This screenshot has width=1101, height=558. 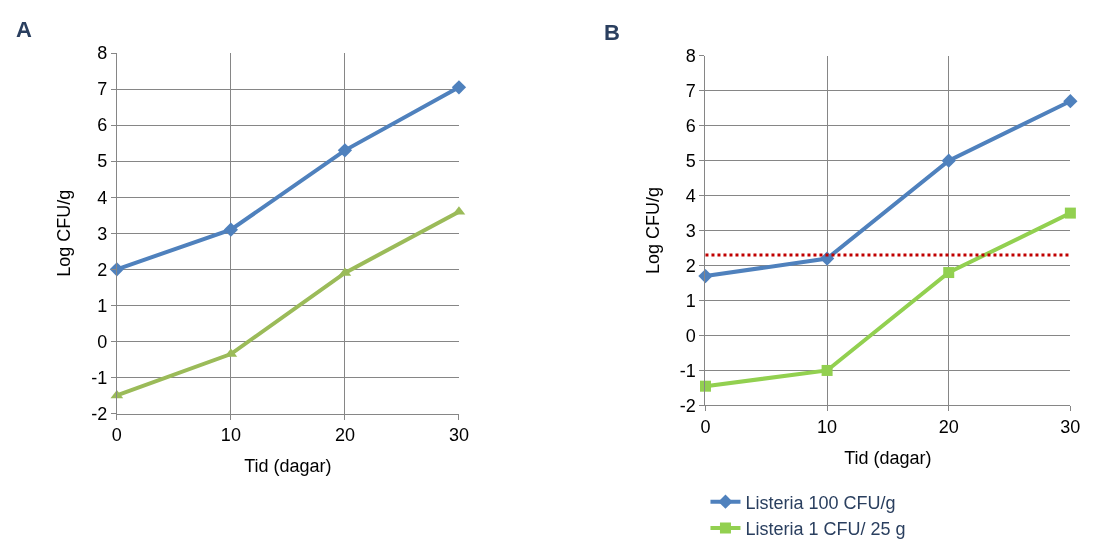 I want to click on chart-title: B, so click(x=612, y=32).